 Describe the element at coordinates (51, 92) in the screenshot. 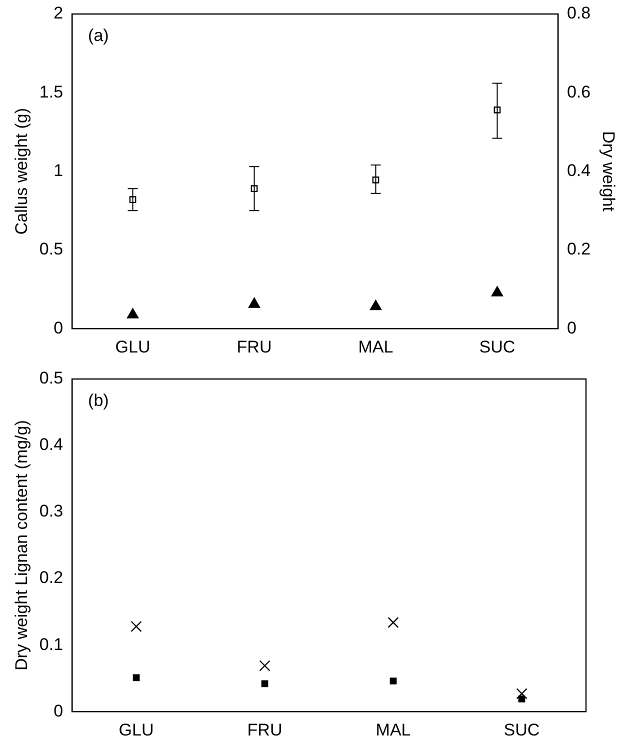

I see `y-tick-label: 1.5` at that location.